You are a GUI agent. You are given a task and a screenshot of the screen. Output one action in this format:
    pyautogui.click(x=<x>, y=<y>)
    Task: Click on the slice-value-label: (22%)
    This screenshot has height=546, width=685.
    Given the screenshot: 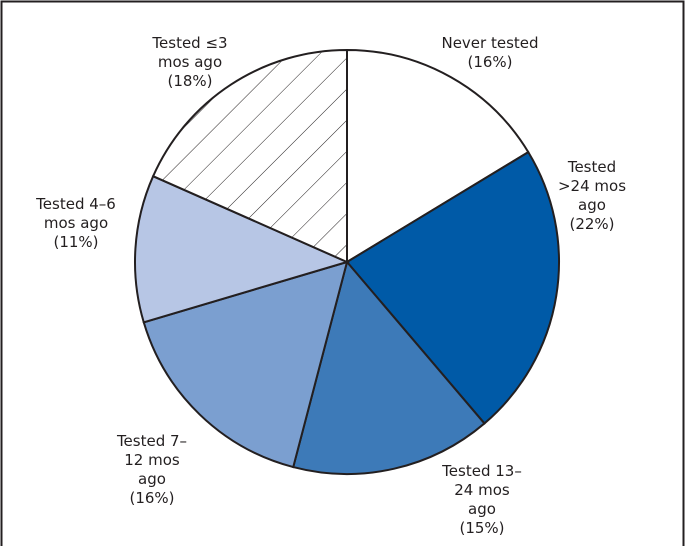 What is the action you would take?
    pyautogui.click(x=592, y=224)
    